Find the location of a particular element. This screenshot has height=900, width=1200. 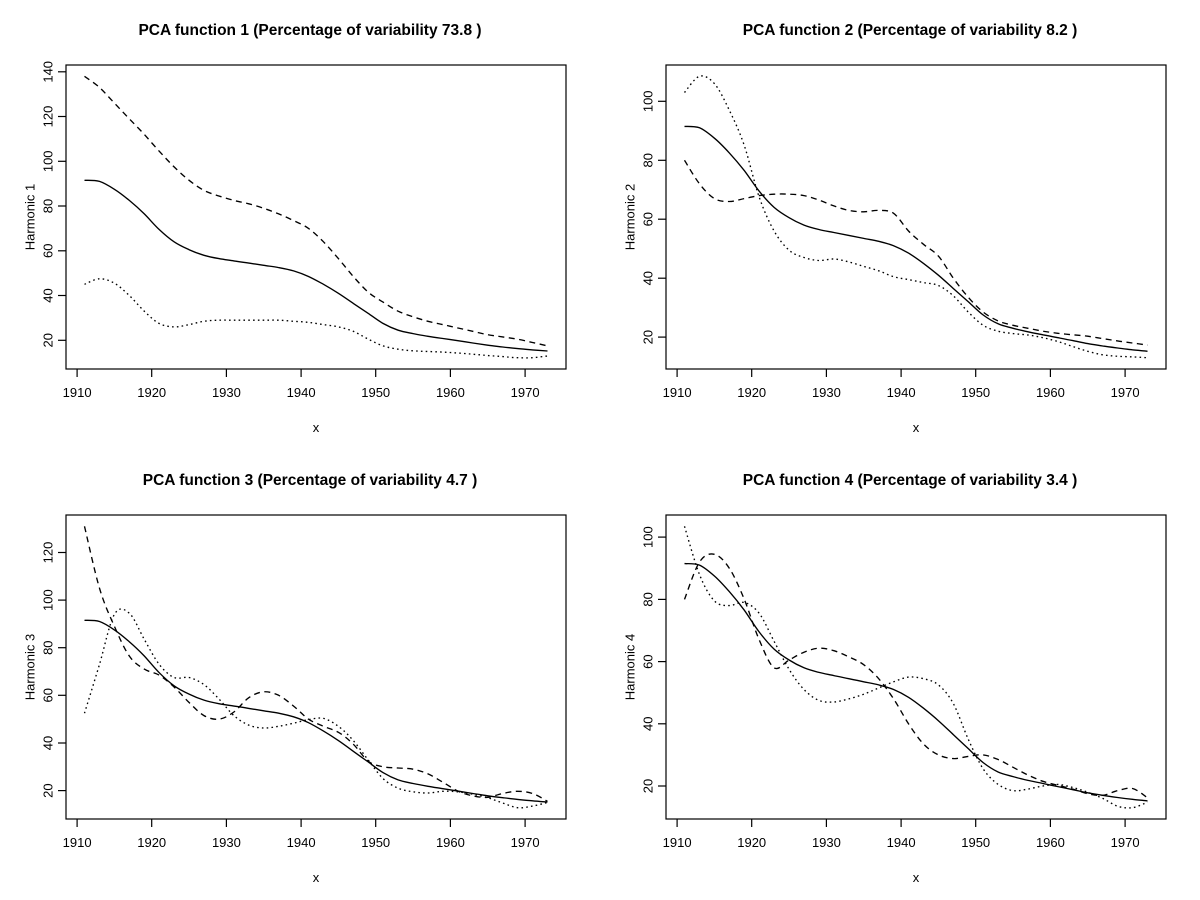

y-axis-label: Harmonic 4 is located at coordinates (630, 667).